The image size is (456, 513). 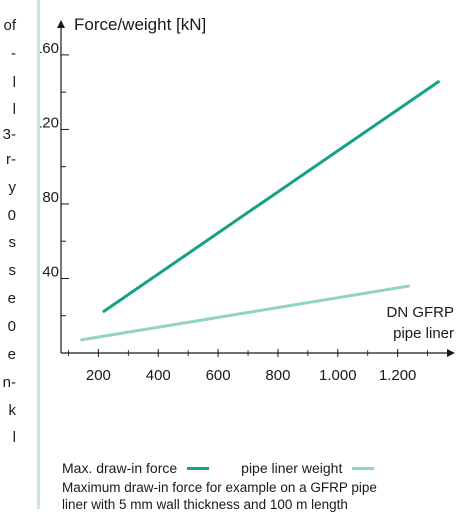 What do you see at coordinates (9, 25) in the screenshot?
I see `adjacent-text-fragment: of` at bounding box center [9, 25].